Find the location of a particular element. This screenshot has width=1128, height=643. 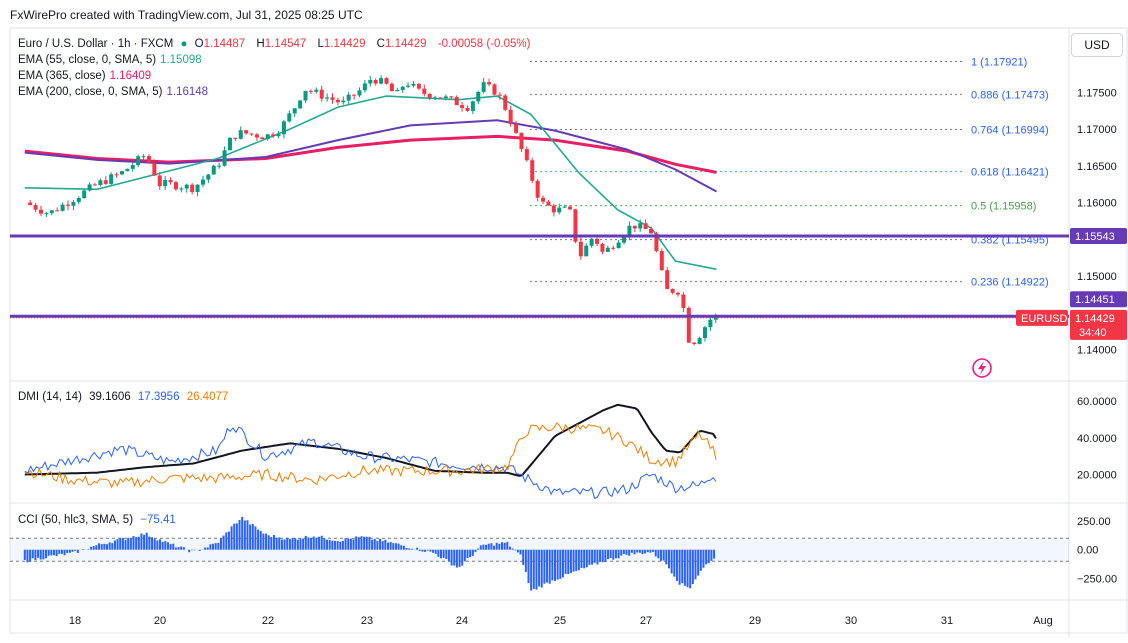

fib-level-label: 0.764 (1.16994) is located at coordinates (1010, 131).